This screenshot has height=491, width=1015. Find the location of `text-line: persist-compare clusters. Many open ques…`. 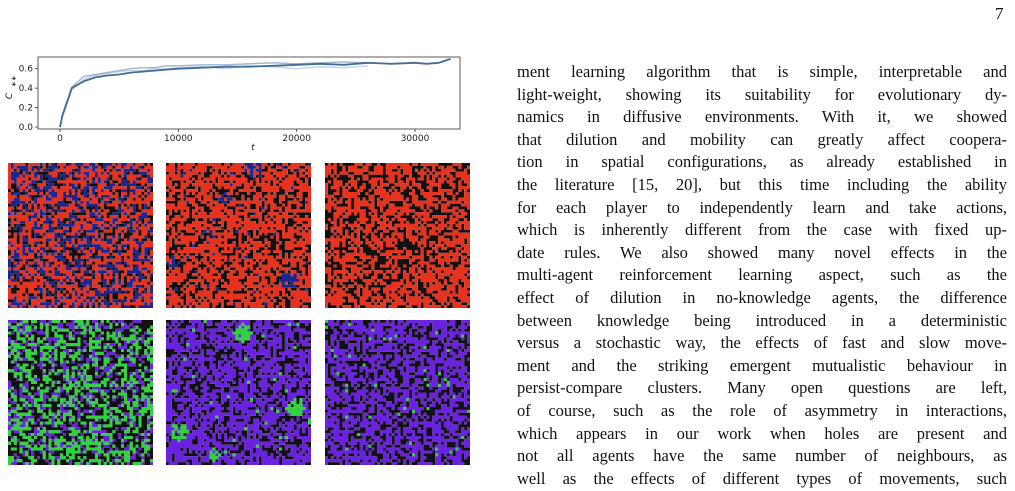

text-line: persist-compare clusters. Many open ques… is located at coordinates (762, 388).